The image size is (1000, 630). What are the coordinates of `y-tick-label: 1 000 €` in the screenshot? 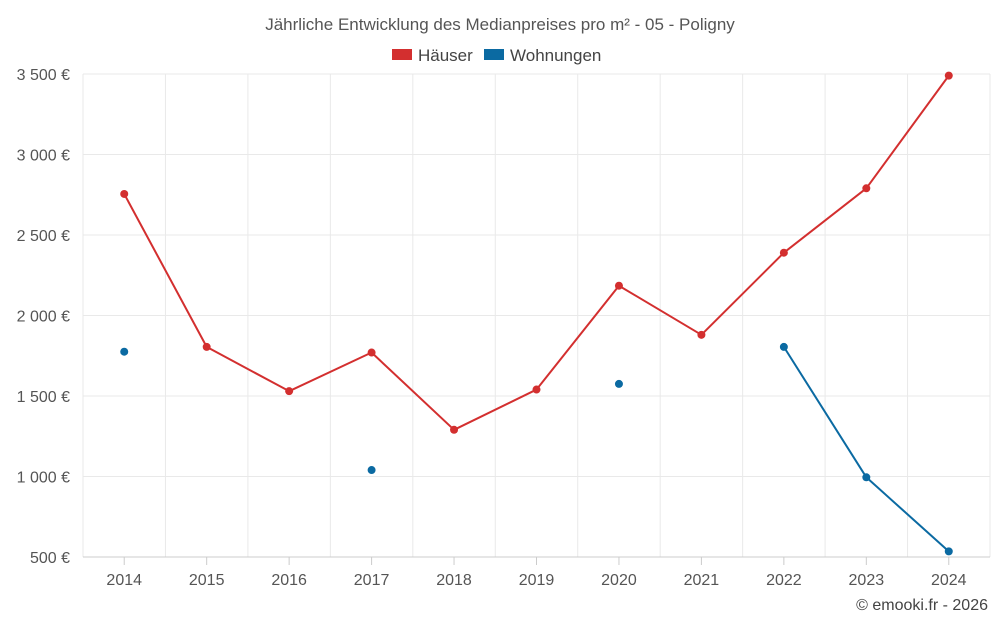 It's located at (43, 478).